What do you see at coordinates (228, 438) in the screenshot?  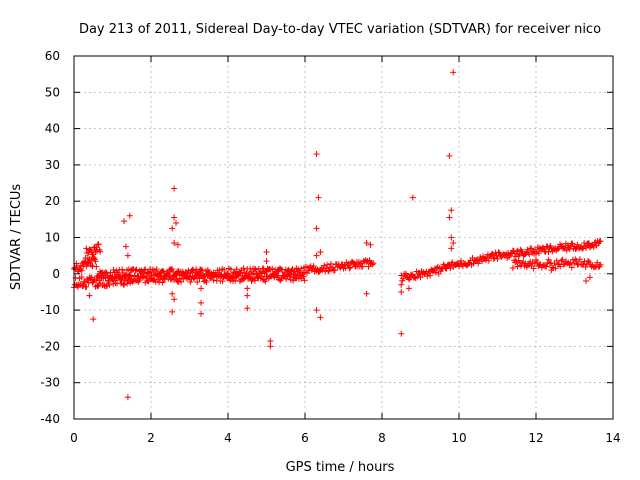 I see `x-tick-label: 4` at bounding box center [228, 438].